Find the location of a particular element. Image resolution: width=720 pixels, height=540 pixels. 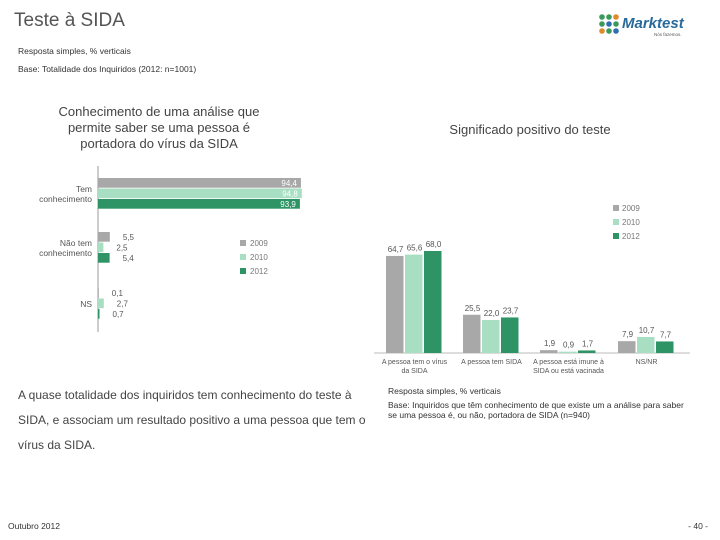

chart1-category-label: NS is located at coordinates (86, 304).